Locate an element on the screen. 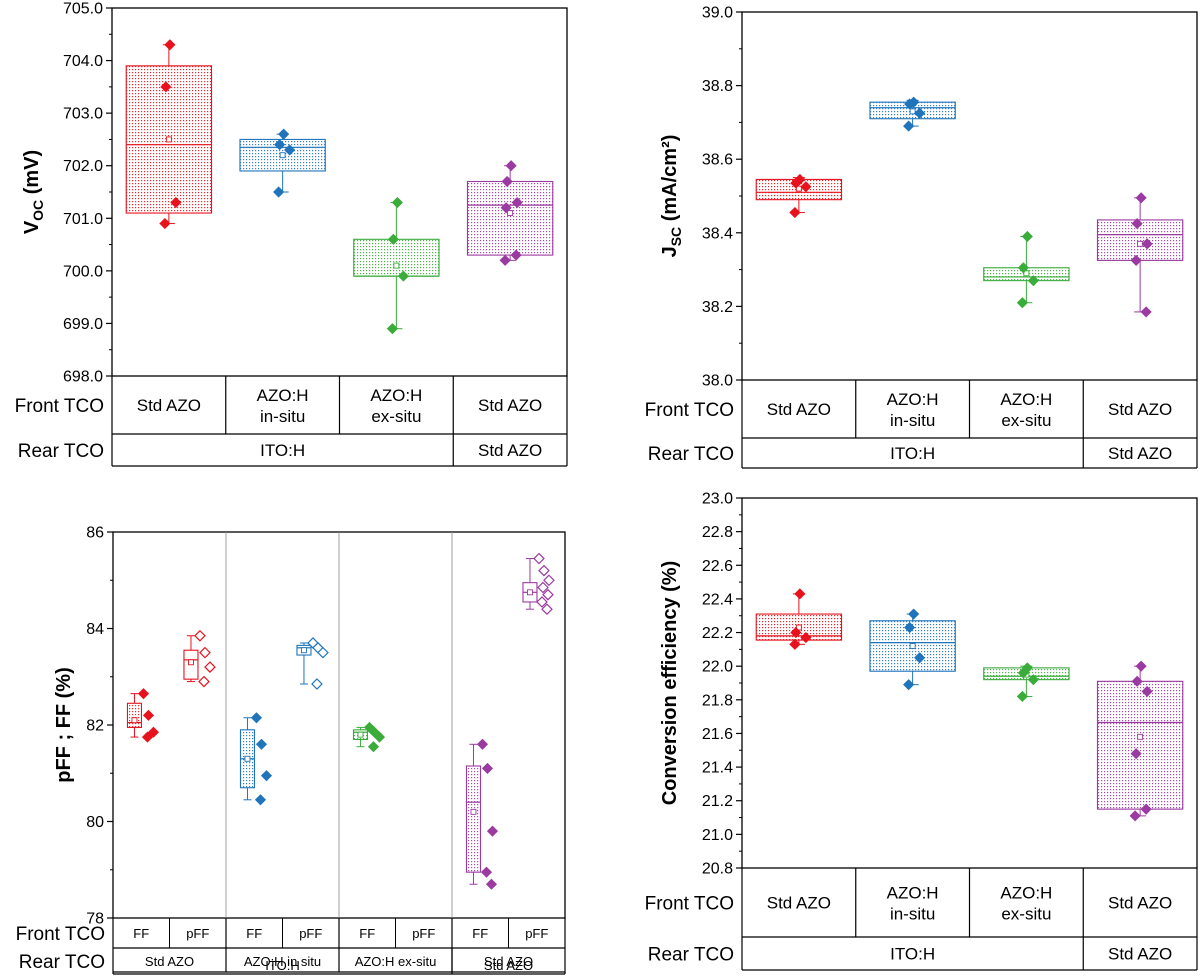 This screenshot has width=1200, height=977. front-category-label: AZO:H in situ is located at coordinates (282, 961).